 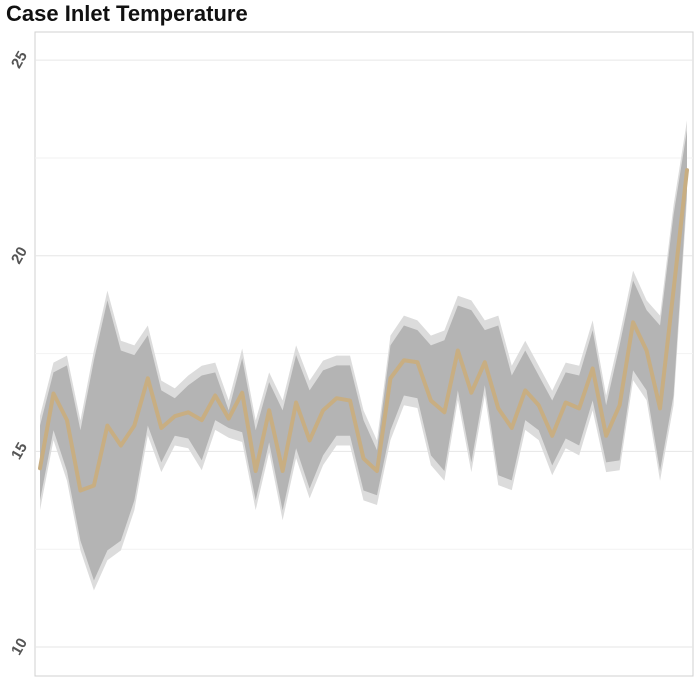 I want to click on y-tick-label: 20, so click(x=19, y=255).